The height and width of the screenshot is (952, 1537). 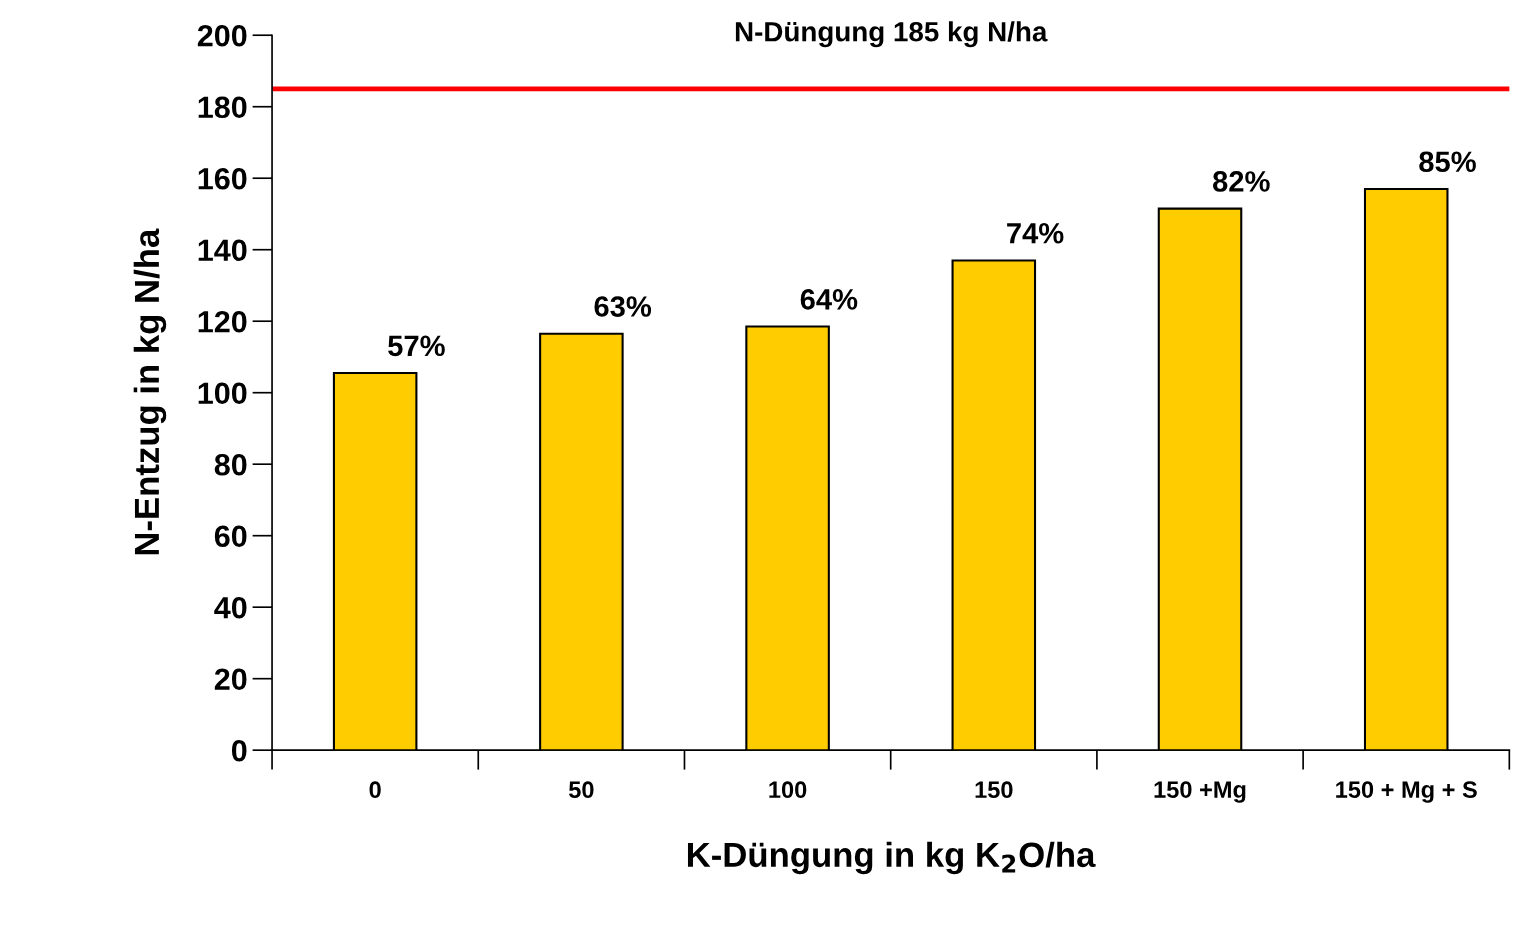 What do you see at coordinates (222, 35) in the screenshot?
I see `y-tick-label: 200` at bounding box center [222, 35].